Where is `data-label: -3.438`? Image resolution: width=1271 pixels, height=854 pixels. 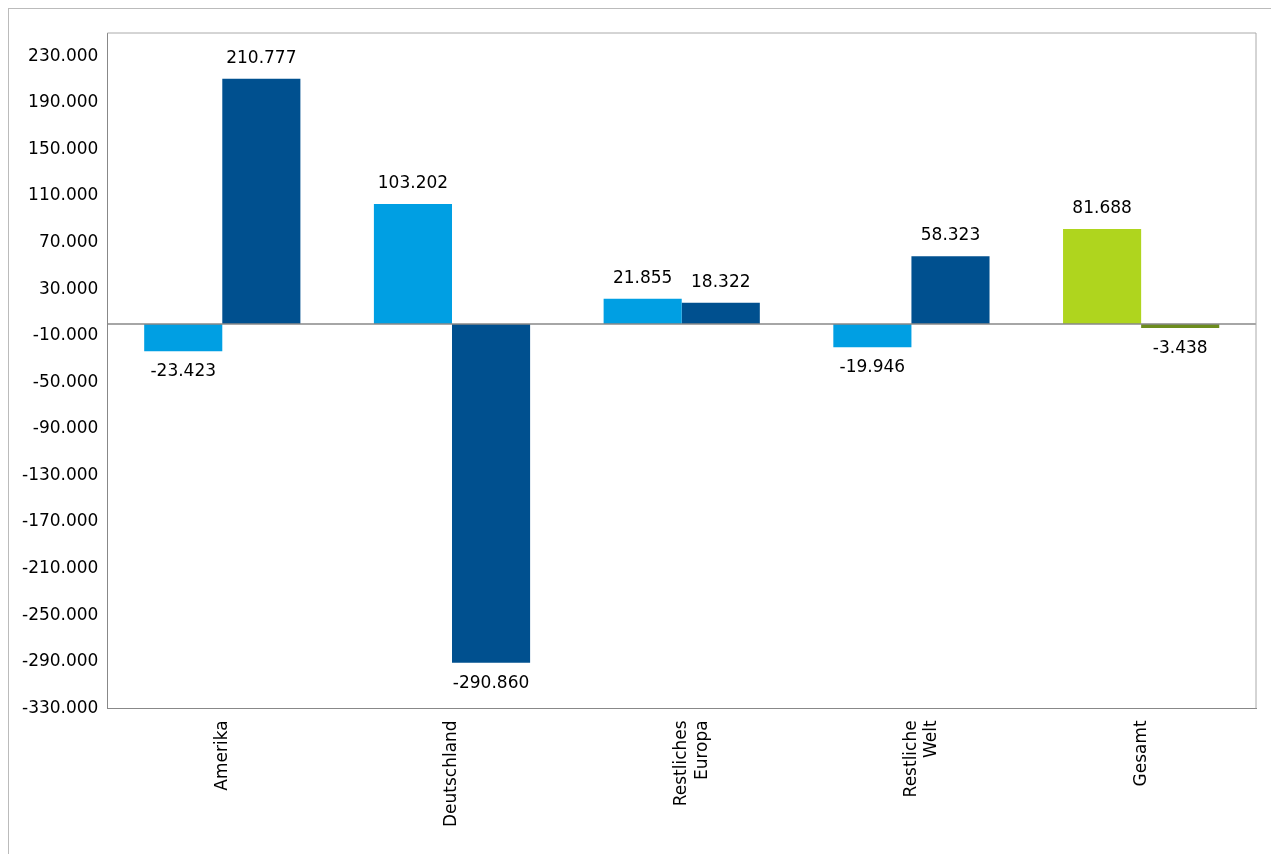
data-label: -3.438 is located at coordinates (1180, 347).